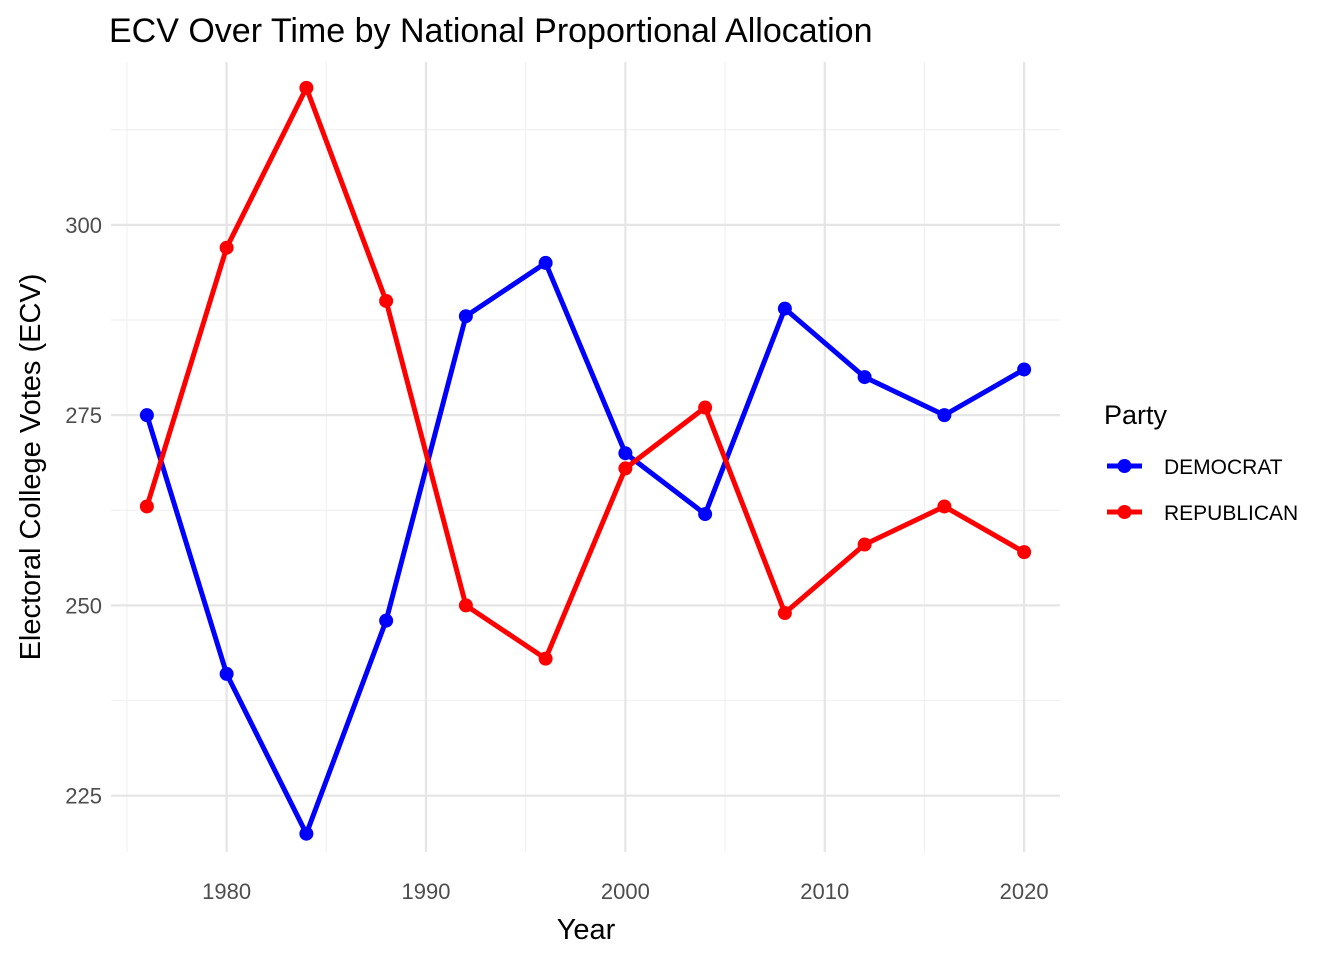 This screenshot has height=960, width=1344. Describe the element at coordinates (83, 225) in the screenshot. I see `y-tick-label: 300` at that location.